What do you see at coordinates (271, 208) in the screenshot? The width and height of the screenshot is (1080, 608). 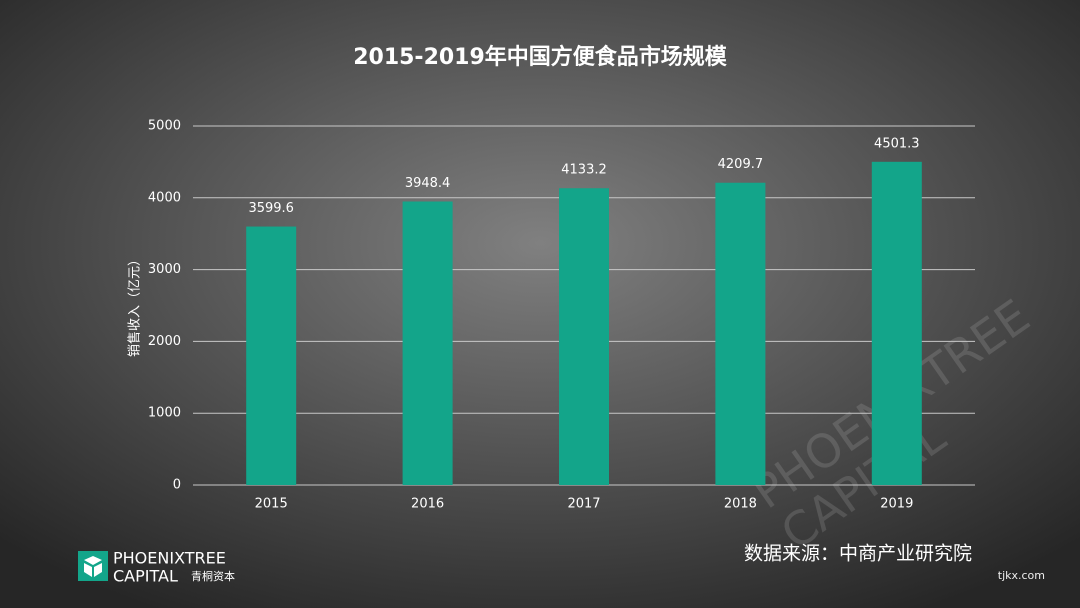 I see `value-label: 3599.6` at bounding box center [271, 208].